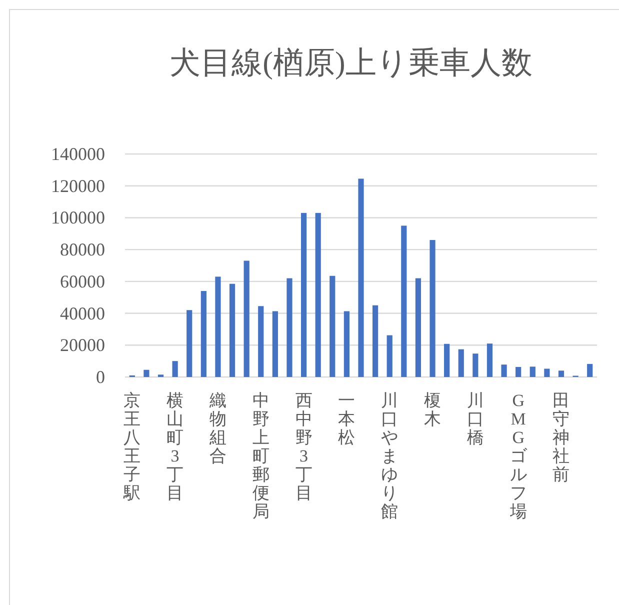  What do you see at coordinates (78, 154) in the screenshot?
I see `ytick: 140000` at bounding box center [78, 154].